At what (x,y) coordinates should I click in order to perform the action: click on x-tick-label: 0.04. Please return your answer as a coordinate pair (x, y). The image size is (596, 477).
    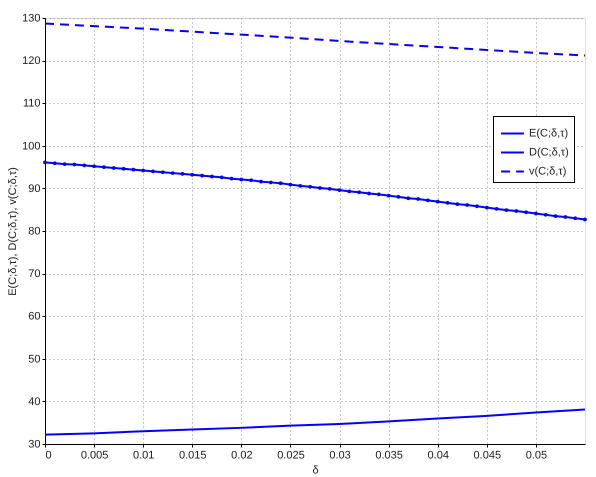
    Looking at the image, I should click on (438, 456).